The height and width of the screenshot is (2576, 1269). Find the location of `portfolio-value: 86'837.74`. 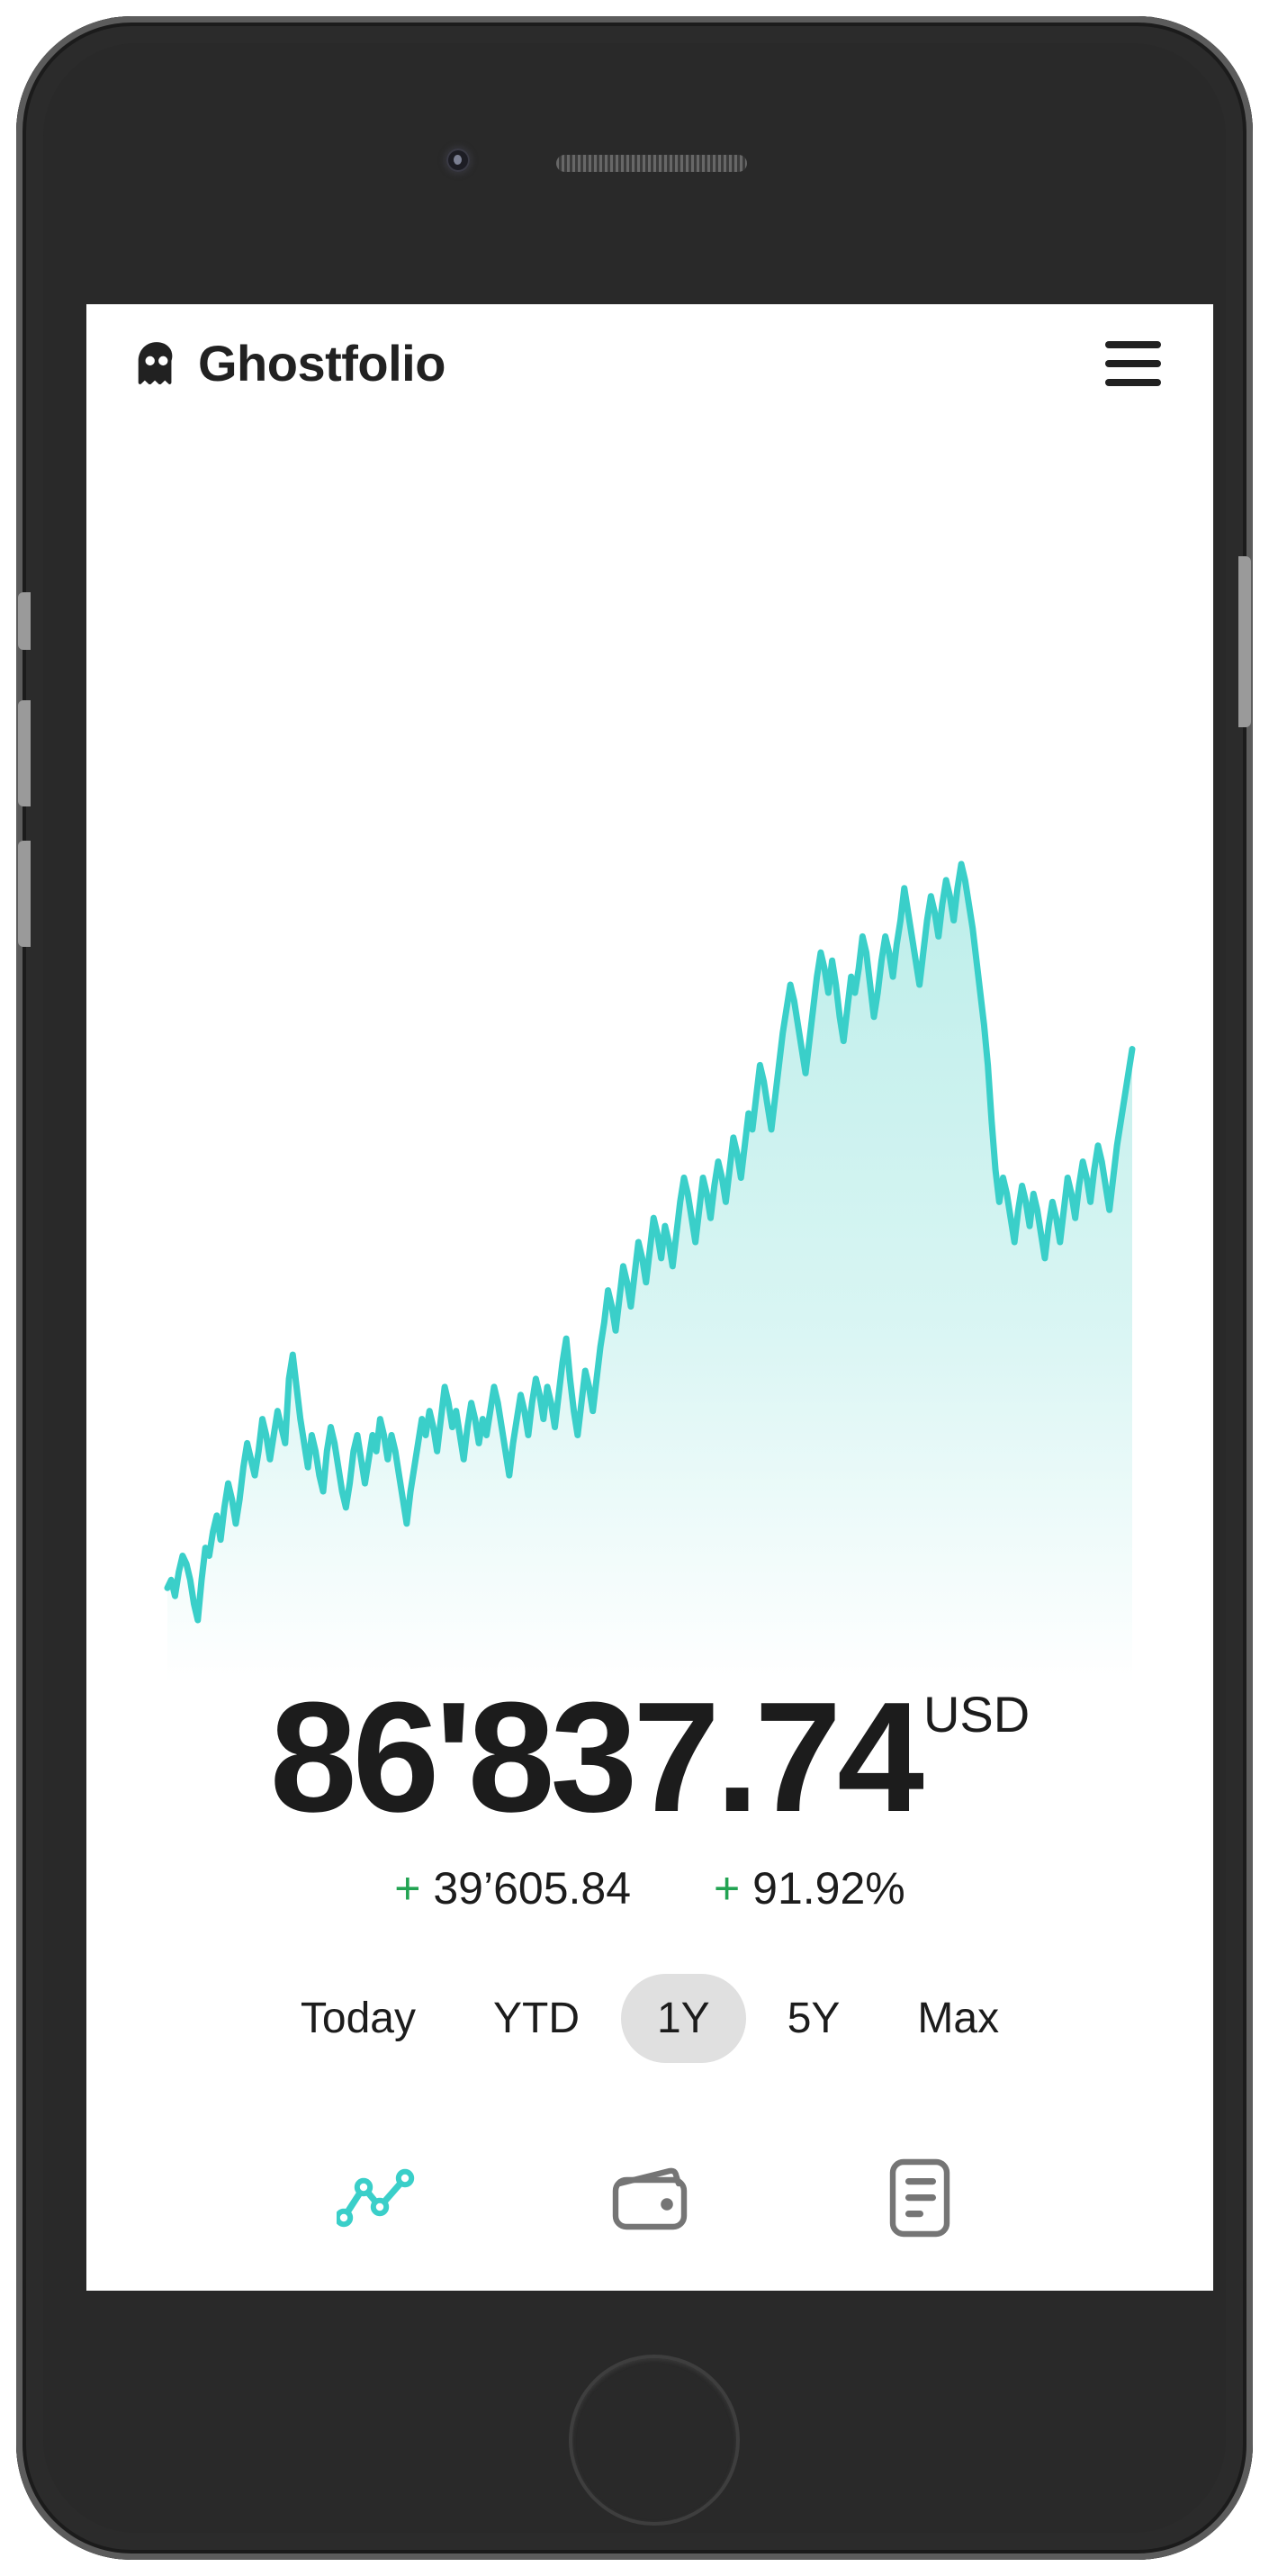

portfolio-value: 86'837.74 is located at coordinates (597, 1756).